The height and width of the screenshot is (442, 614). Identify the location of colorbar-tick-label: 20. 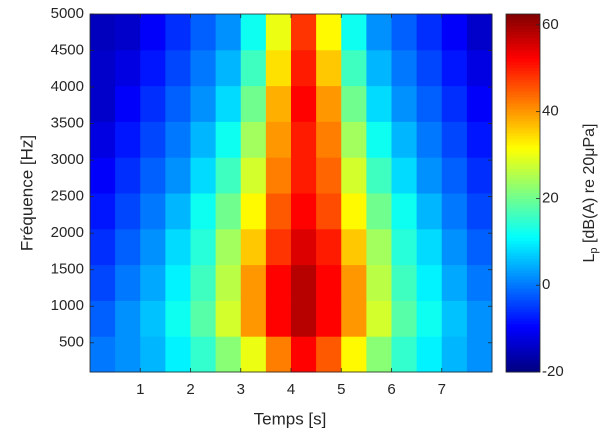
(550, 197).